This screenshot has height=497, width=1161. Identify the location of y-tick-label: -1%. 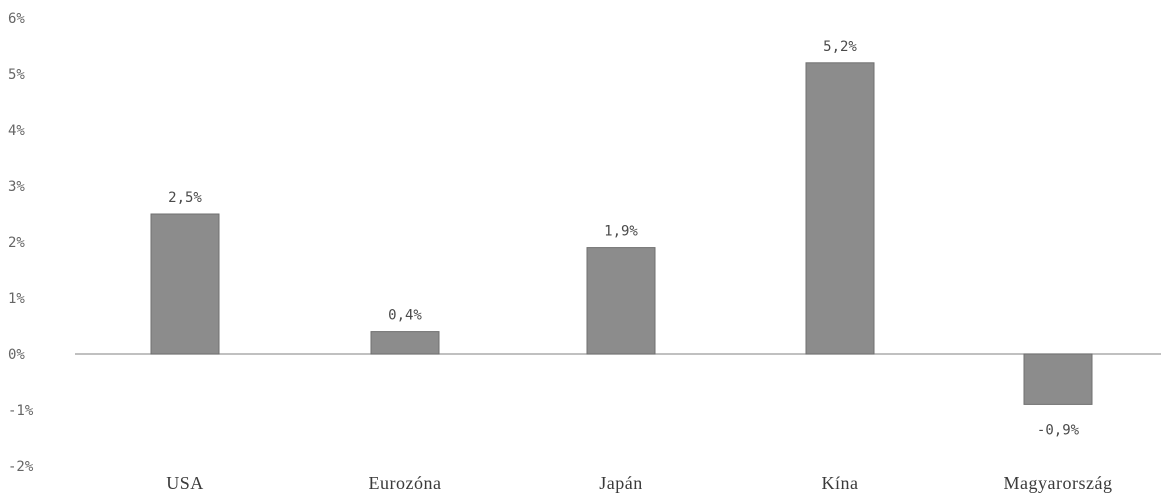
(21, 411).